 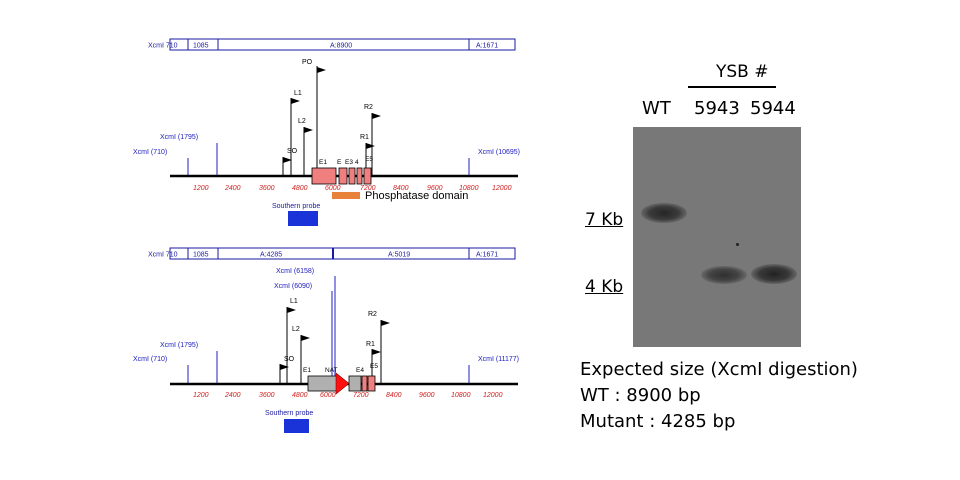 I want to click on mutant-segment-bar: XcmI 710 1085 A:4285 A:5019 A:1671, so click(x=332, y=253).